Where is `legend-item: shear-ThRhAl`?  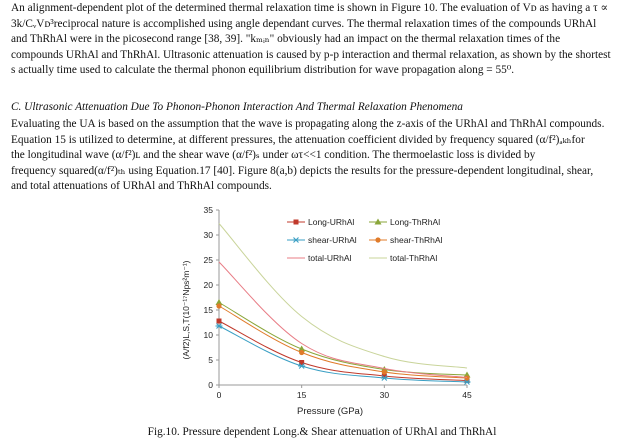
legend-item: shear-ThRhAl is located at coordinates (406, 240).